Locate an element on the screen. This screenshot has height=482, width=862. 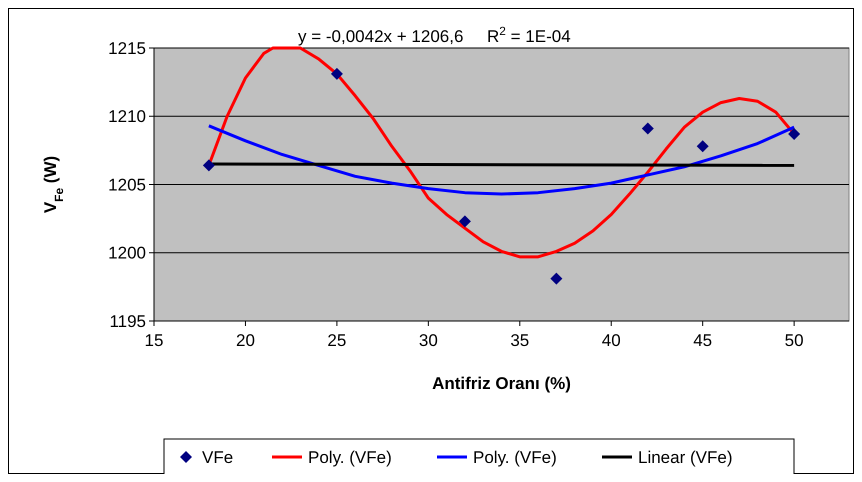
x-tick-label: 35 is located at coordinates (520, 340).